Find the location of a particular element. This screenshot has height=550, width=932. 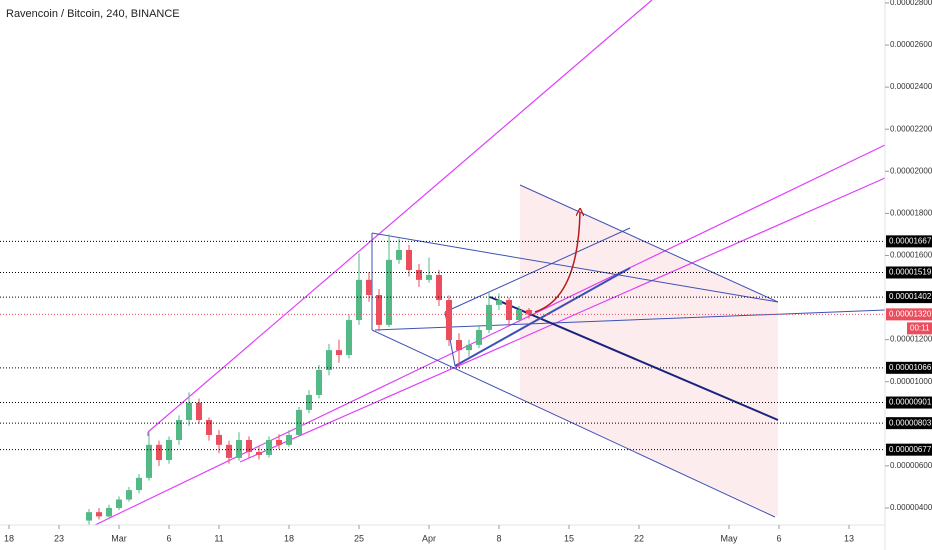

y-tick-label: 0.00001200 is located at coordinates (911, 339).